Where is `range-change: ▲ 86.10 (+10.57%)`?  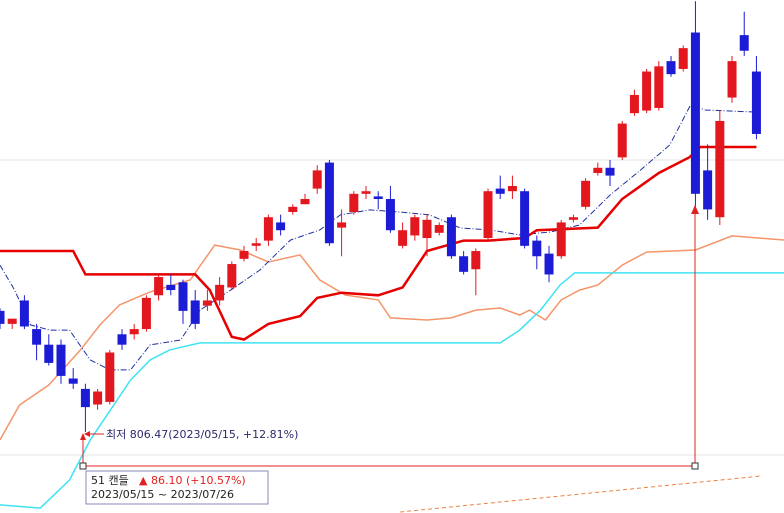
range-change: ▲ 86.10 (+10.57%) is located at coordinates (192, 480).